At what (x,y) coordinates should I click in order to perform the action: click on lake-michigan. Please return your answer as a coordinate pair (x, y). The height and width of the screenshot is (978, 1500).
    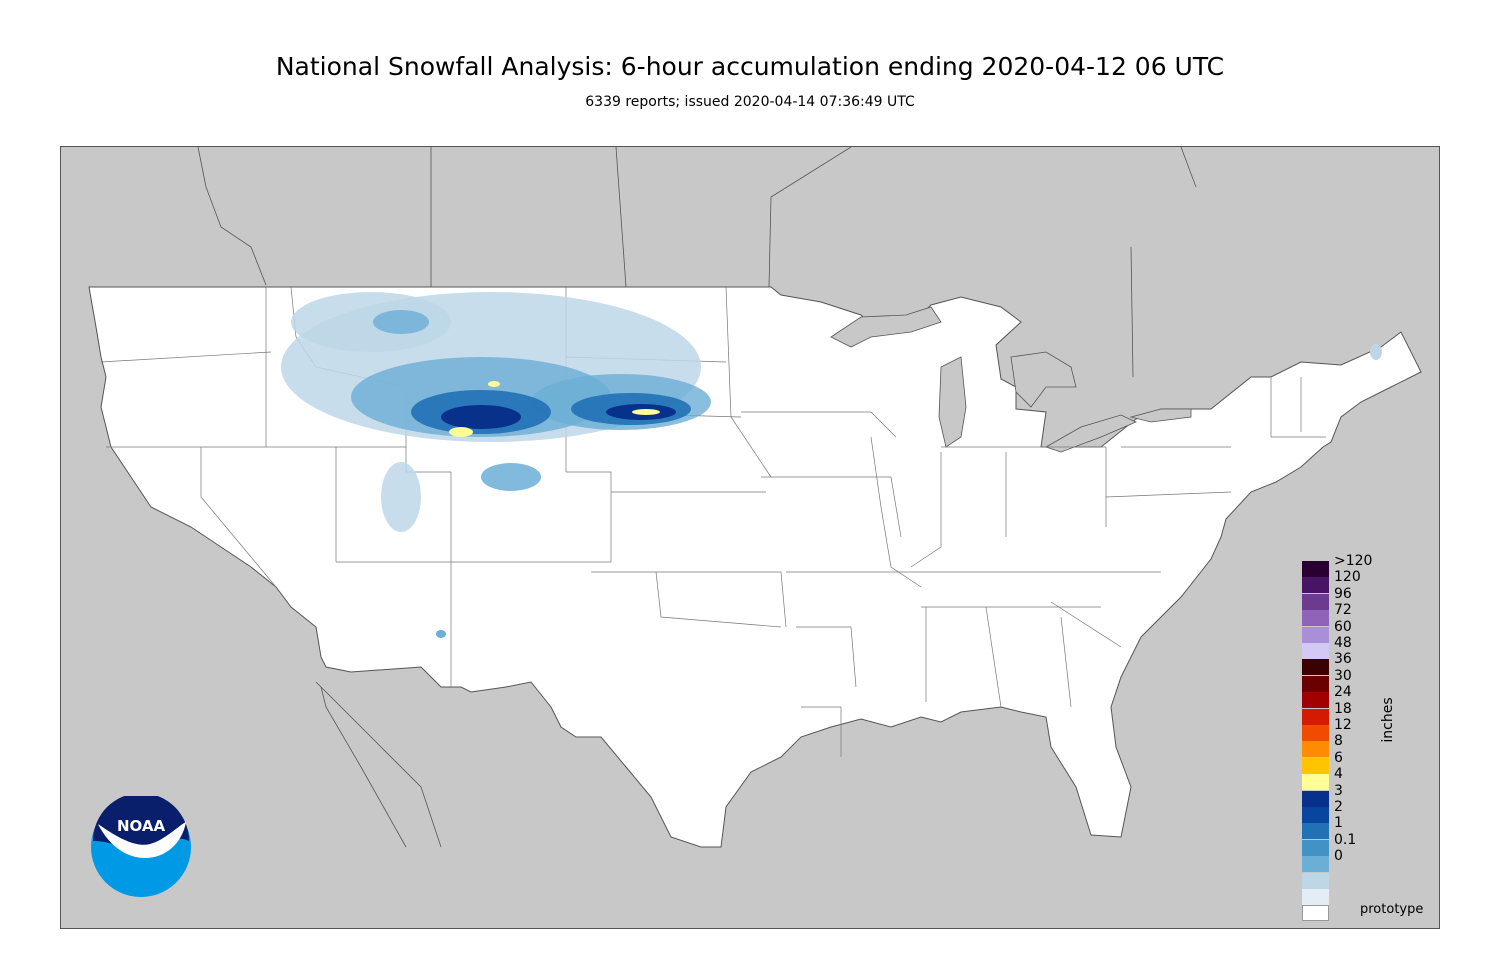
    Looking at the image, I should click on (952, 402).